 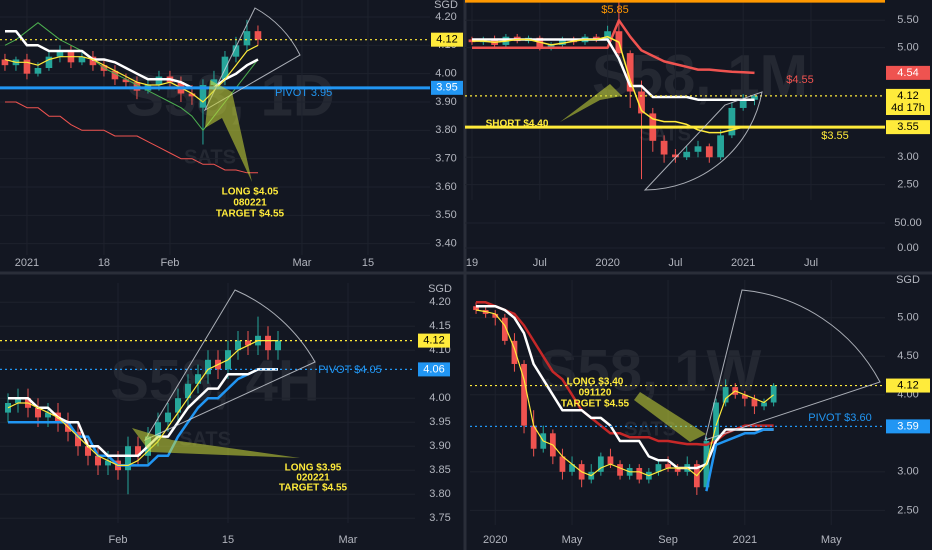 What do you see at coordinates (313, 468) in the screenshot?
I see `annotation: LONG $3.95` at bounding box center [313, 468].